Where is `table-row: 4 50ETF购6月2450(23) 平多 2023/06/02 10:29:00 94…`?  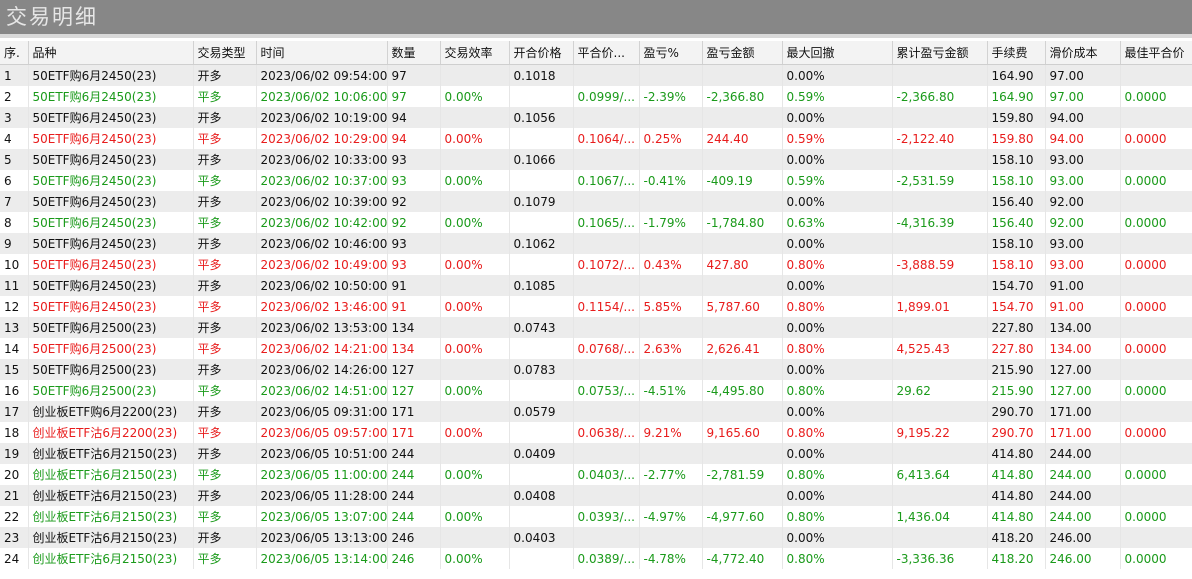 table-row: 4 50ETF购6月2450(23) 平多 2023/06/02 10:29:00 94… is located at coordinates (596, 138).